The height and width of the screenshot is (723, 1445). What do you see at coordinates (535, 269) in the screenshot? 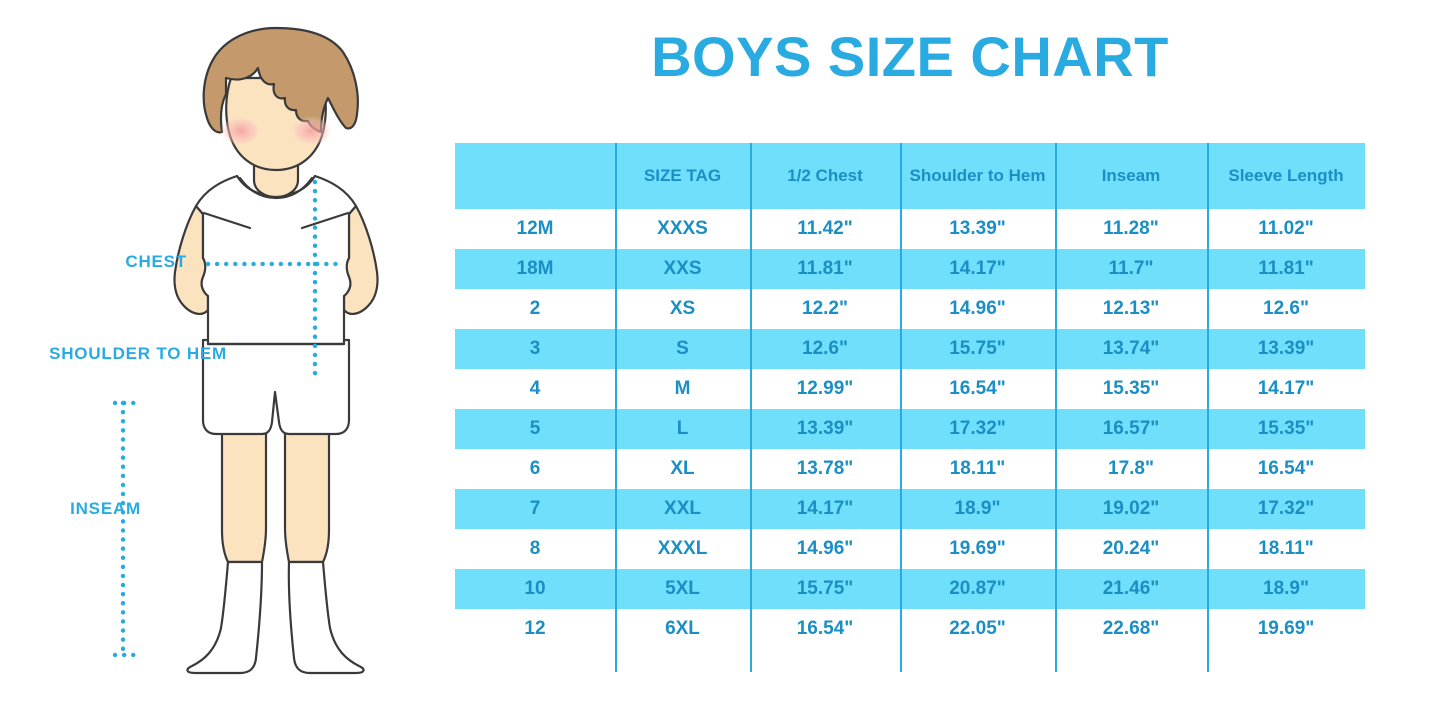
I see `cell-size: 18M` at bounding box center [535, 269].